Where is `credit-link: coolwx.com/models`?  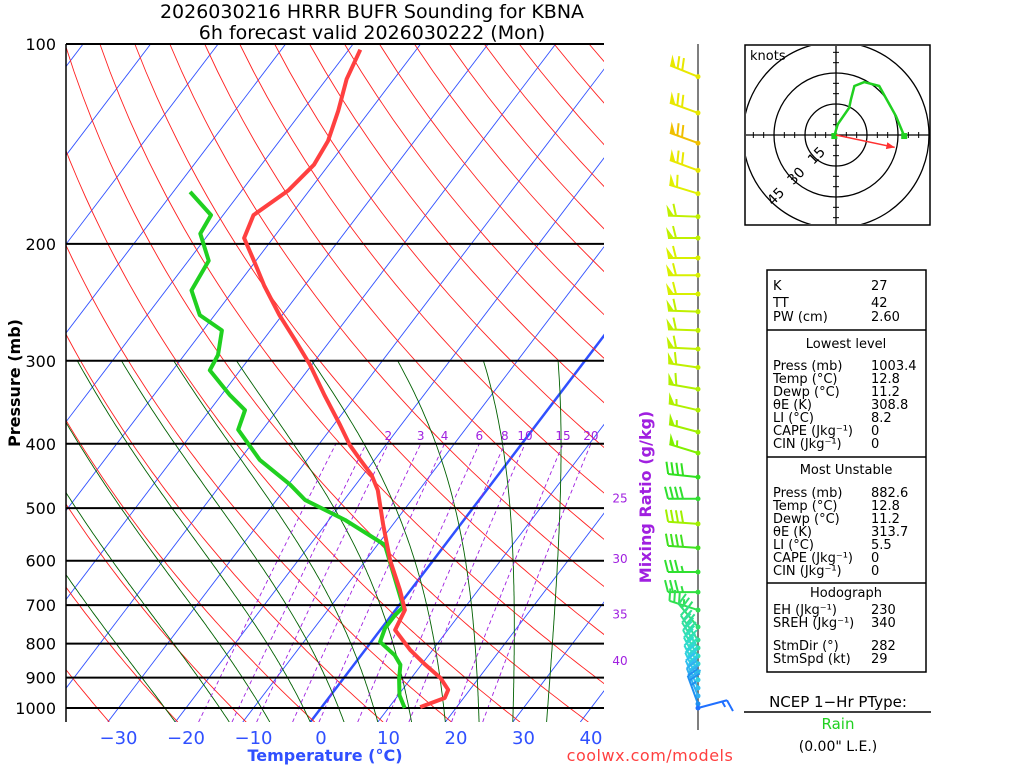 credit-link: coolwx.com/models is located at coordinates (650, 755).